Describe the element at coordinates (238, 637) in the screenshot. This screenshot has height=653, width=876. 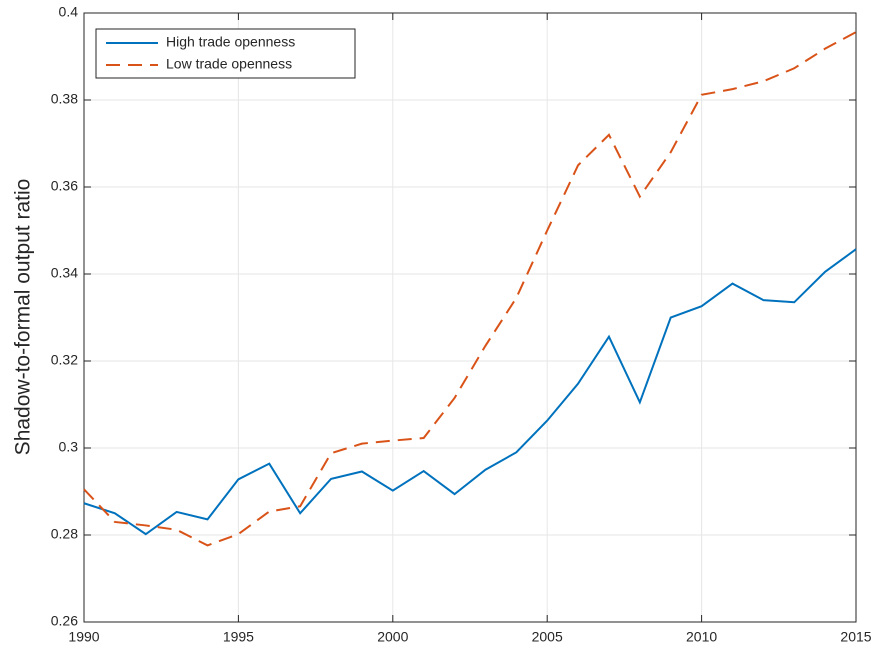
I see `x-tick-label: 1995` at that location.